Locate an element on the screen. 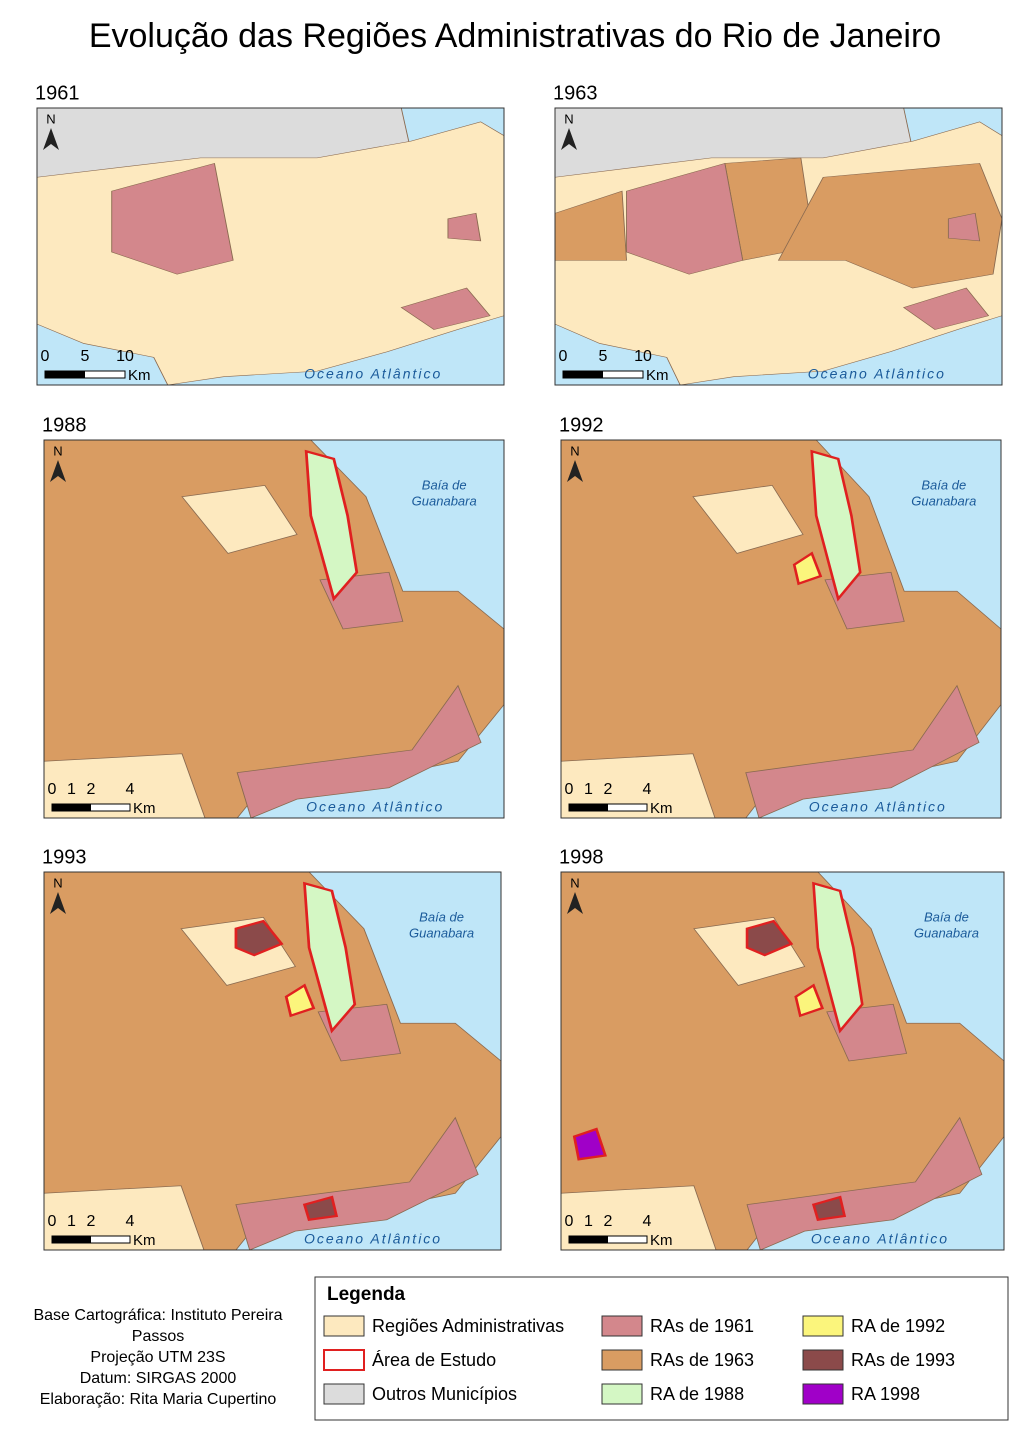  ra-1998 is located at coordinates (589, 1144).